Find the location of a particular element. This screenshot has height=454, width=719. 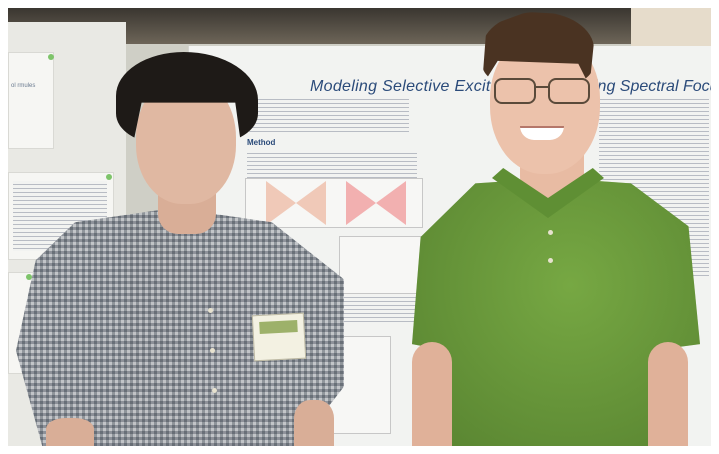

paper-sheet: ol rmules is located at coordinates (31, 100).